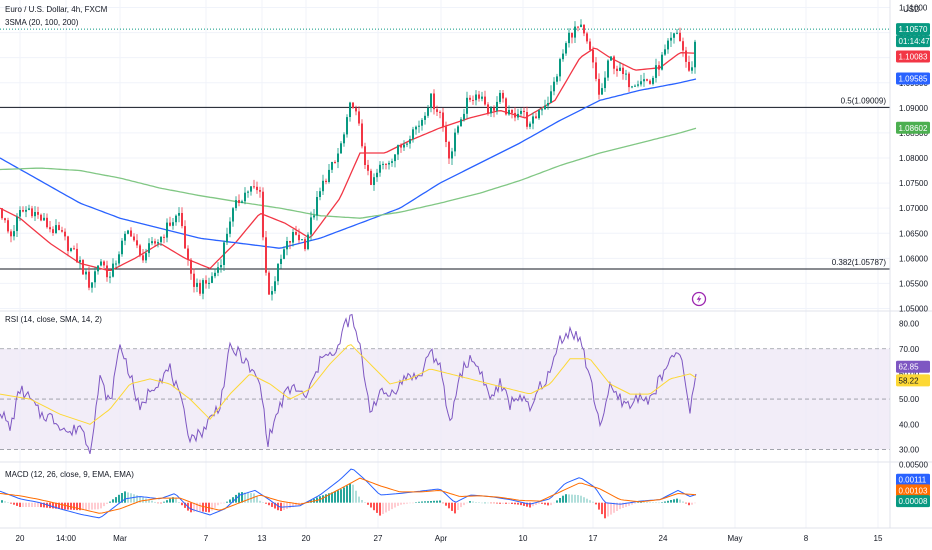 The height and width of the screenshot is (550, 932). Describe the element at coordinates (911, 9) in the screenshot. I see `currency-label: USD` at that location.